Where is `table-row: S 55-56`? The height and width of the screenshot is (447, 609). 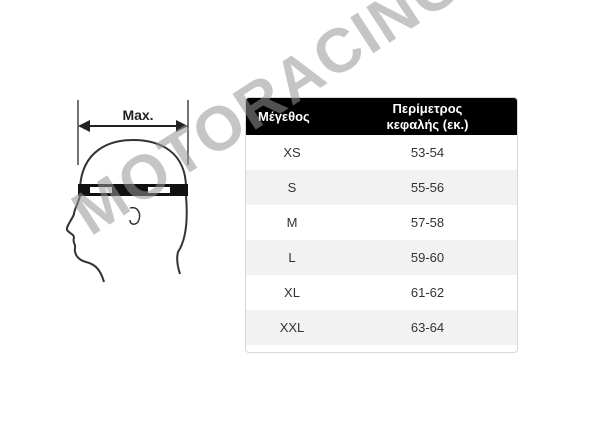
table-row: S 55-56 is located at coordinates (381, 187).